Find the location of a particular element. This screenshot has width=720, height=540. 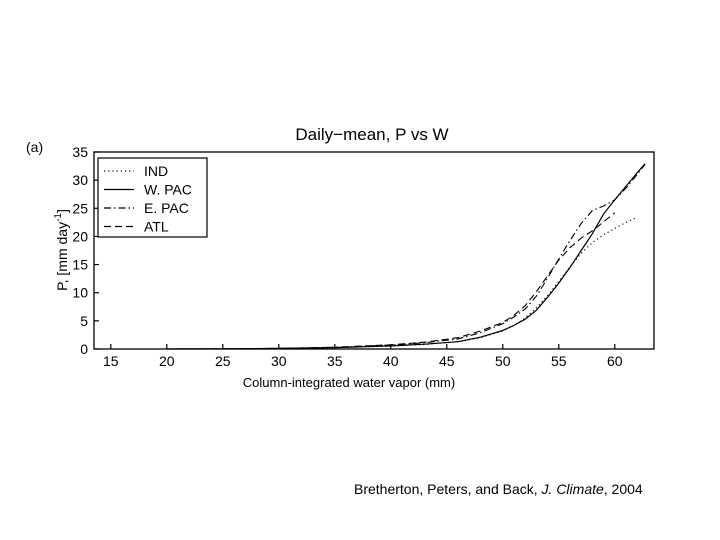

x-tick-label: 50 is located at coordinates (503, 361).